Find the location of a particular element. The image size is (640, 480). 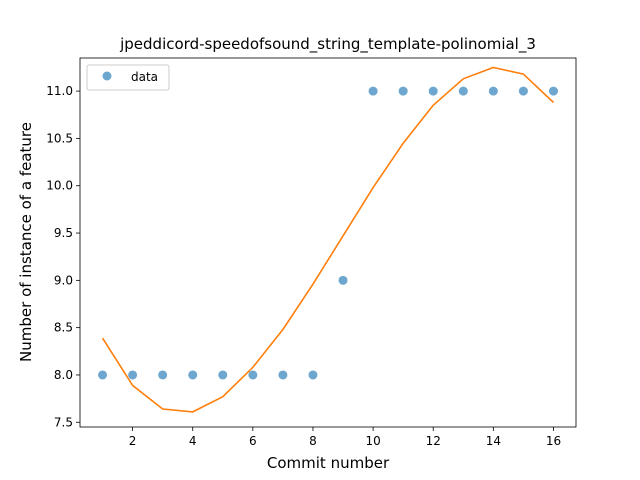

y-tick-label: 11.0 is located at coordinates (59, 91).